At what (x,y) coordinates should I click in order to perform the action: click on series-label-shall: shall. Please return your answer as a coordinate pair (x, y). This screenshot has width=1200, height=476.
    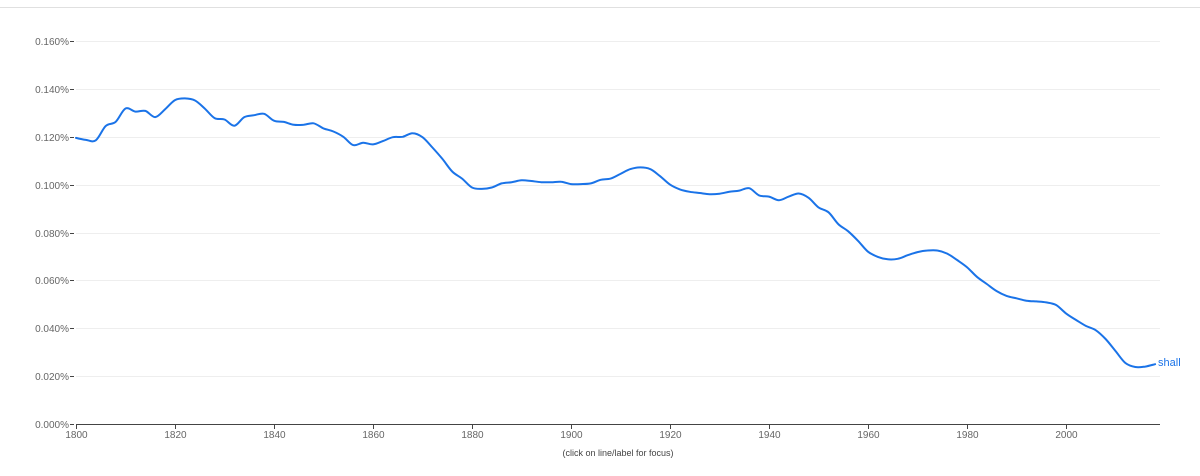
    Looking at the image, I should click on (1169, 363).